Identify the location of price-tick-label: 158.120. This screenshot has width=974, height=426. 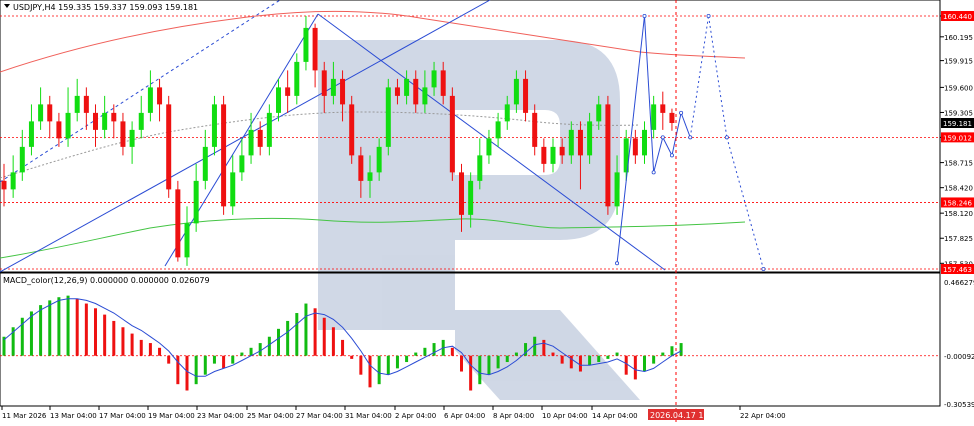
(958, 214).